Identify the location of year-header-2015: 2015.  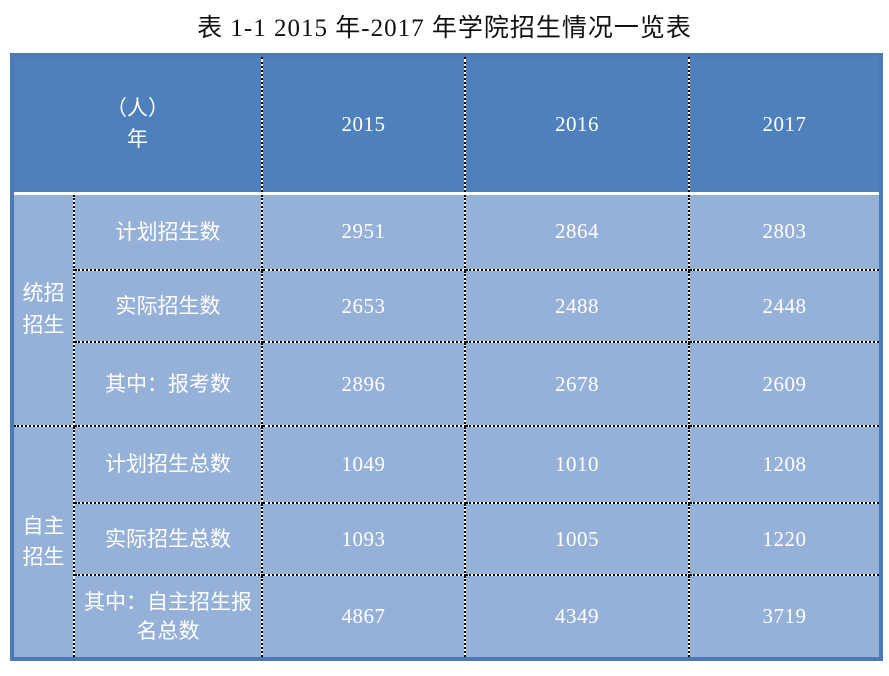
(363, 124).